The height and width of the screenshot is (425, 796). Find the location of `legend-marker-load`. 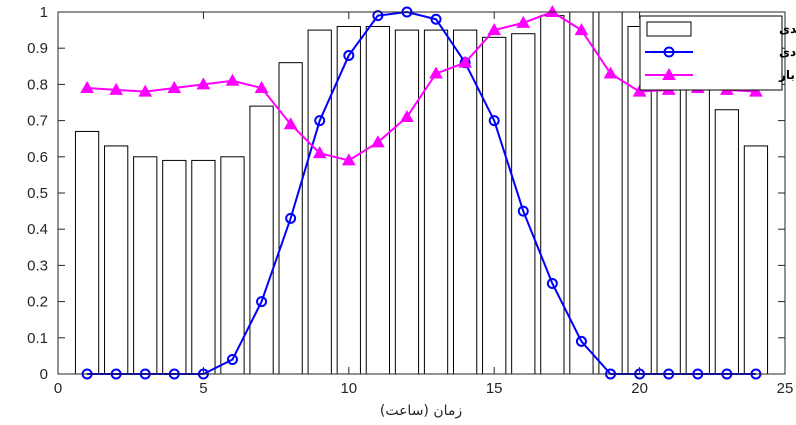

legend-marker-load is located at coordinates (669, 73).